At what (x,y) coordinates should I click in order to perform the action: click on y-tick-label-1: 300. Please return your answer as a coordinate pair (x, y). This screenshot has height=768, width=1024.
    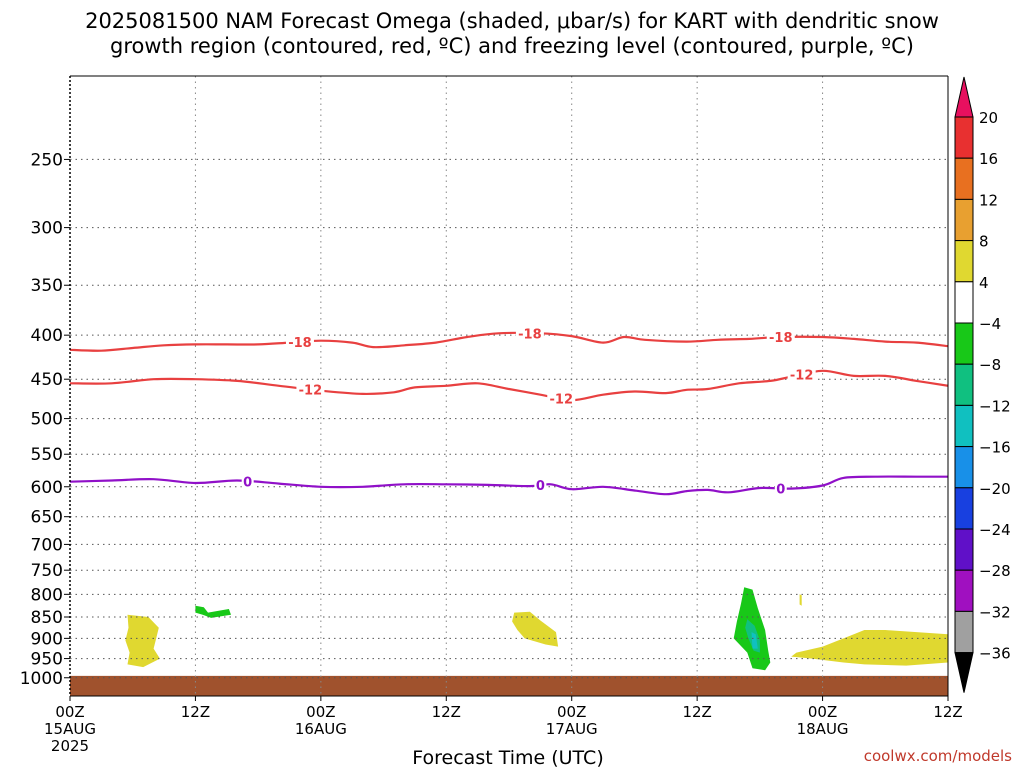
    Looking at the image, I should click on (47, 229).